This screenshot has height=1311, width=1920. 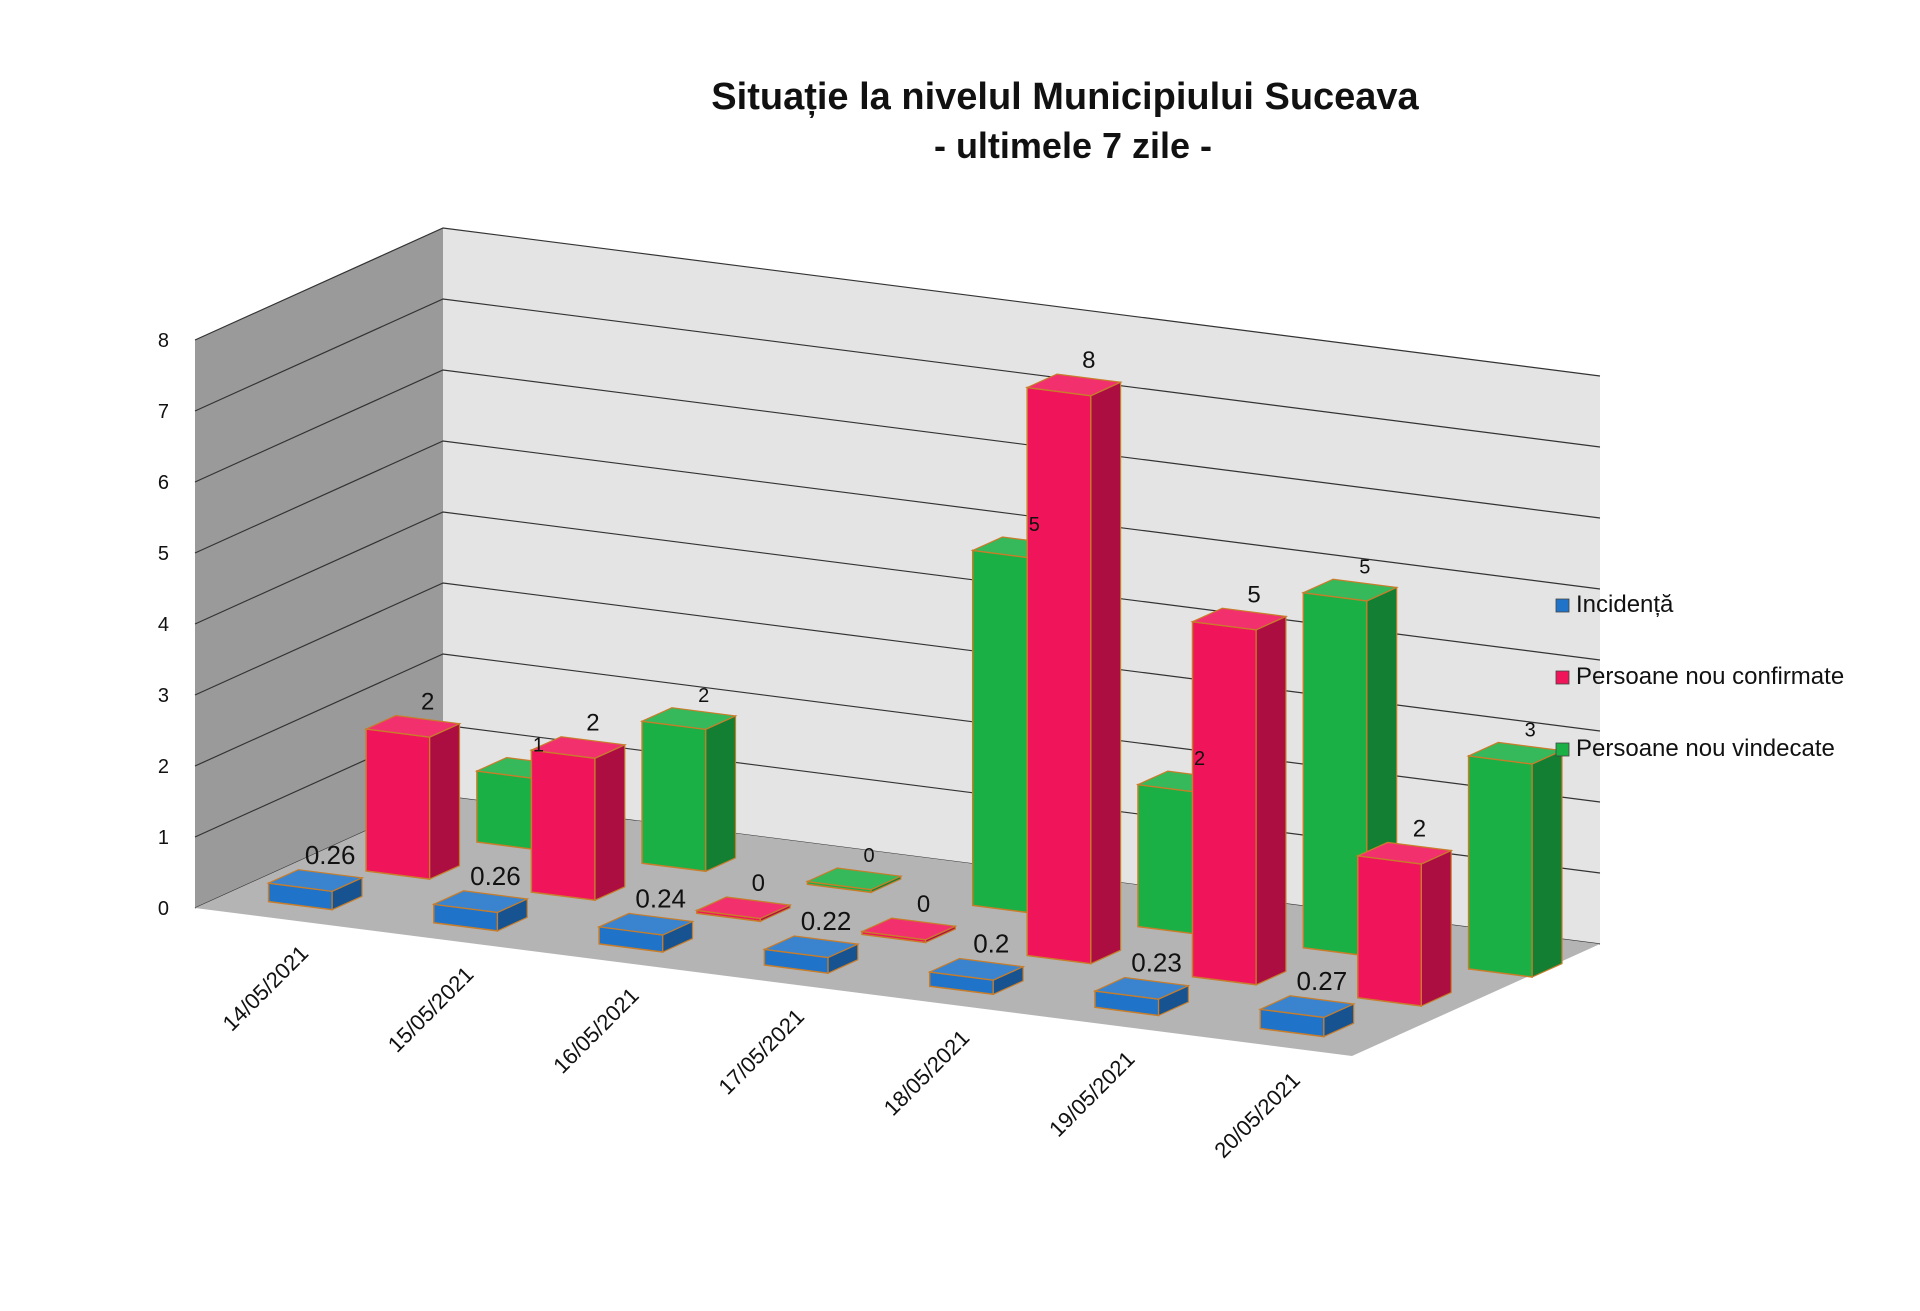 I want to click on x-tick-label: 20/05/2021, so click(x=1257, y=1115).